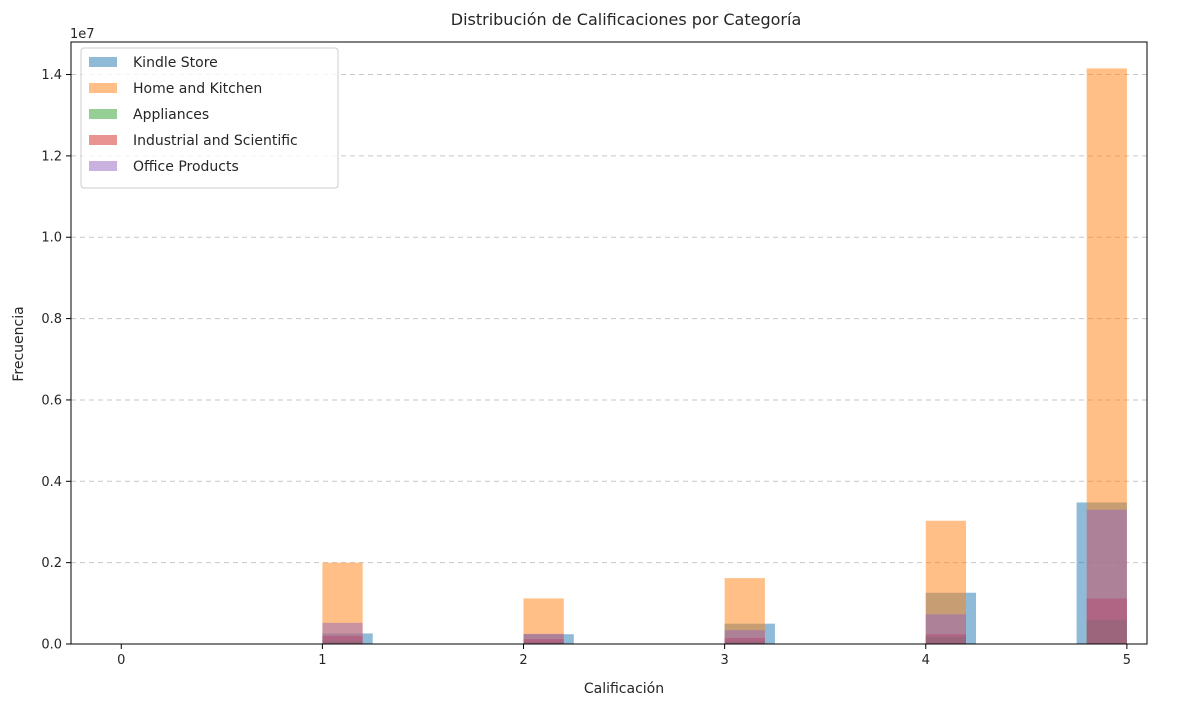 The image size is (1184, 707). Describe the element at coordinates (51, 645) in the screenshot. I see `y-tick-label: 0.0` at that location.